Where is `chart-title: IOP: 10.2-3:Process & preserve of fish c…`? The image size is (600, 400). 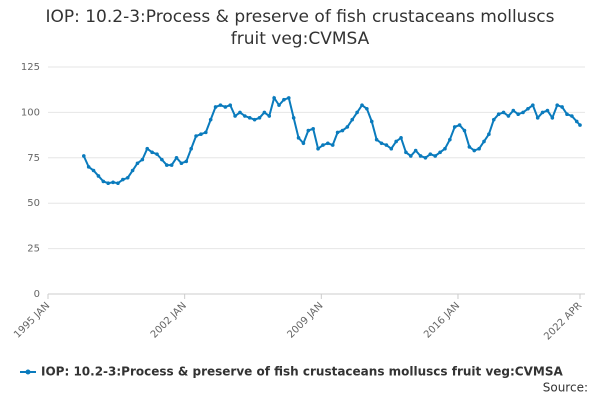 chart-title: IOP: 10.2-3:Process & preserve of fish c… is located at coordinates (300, 28).